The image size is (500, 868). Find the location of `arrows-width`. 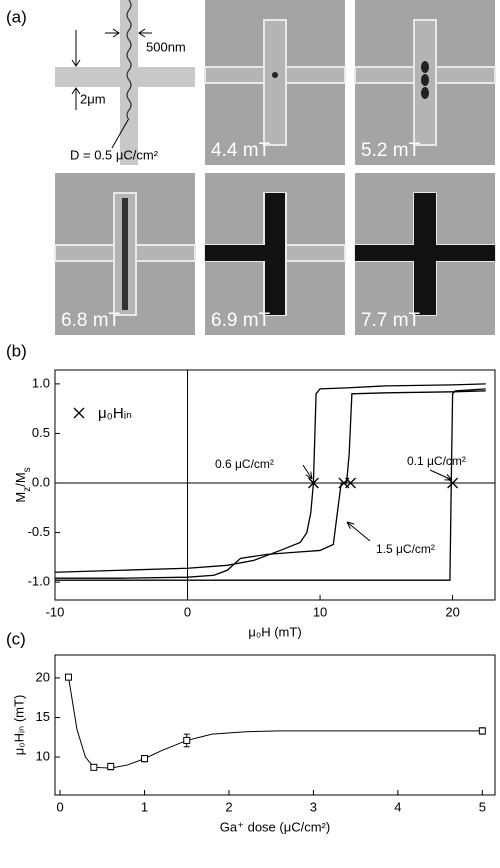

arrows-width is located at coordinates (128, 33).